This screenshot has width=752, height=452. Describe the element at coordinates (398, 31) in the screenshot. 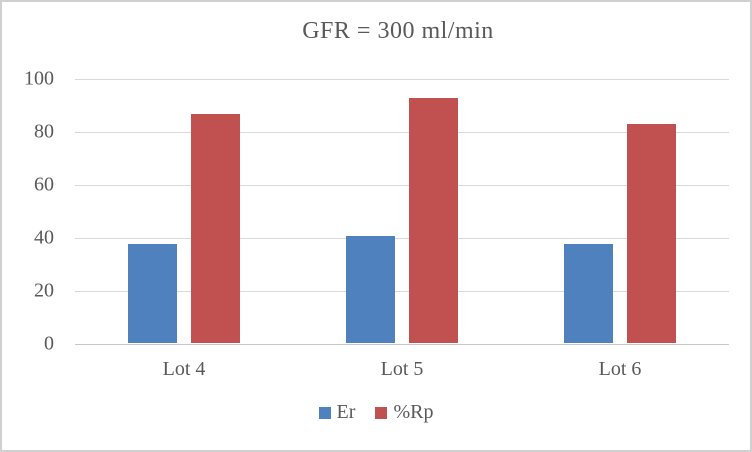

I see `chart-title: GFR = 300 ml/min` at that location.